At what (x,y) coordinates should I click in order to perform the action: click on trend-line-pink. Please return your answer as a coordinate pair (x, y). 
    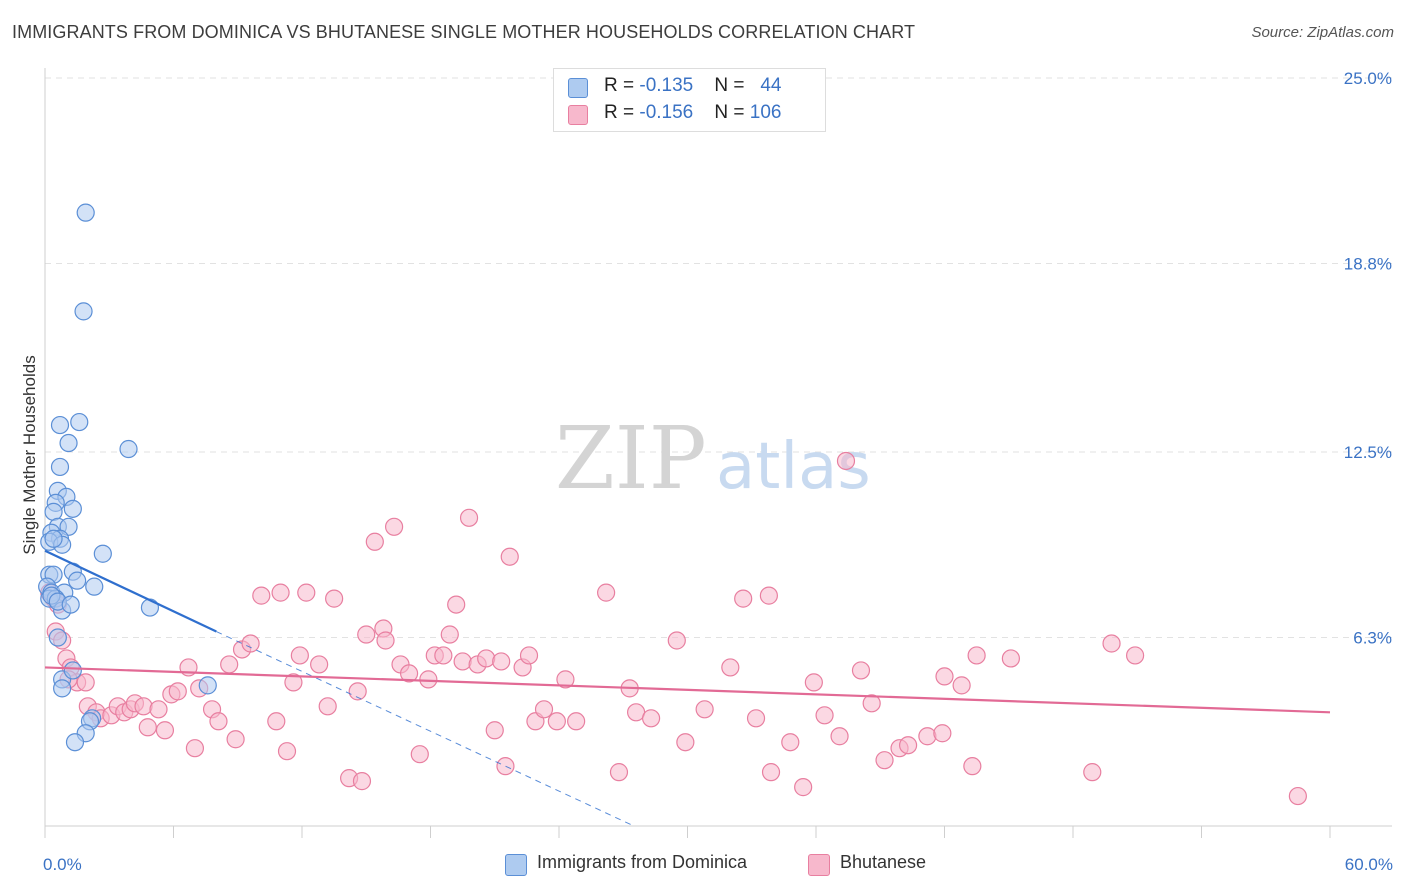
    Looking at the image, I should click on (687, 690).